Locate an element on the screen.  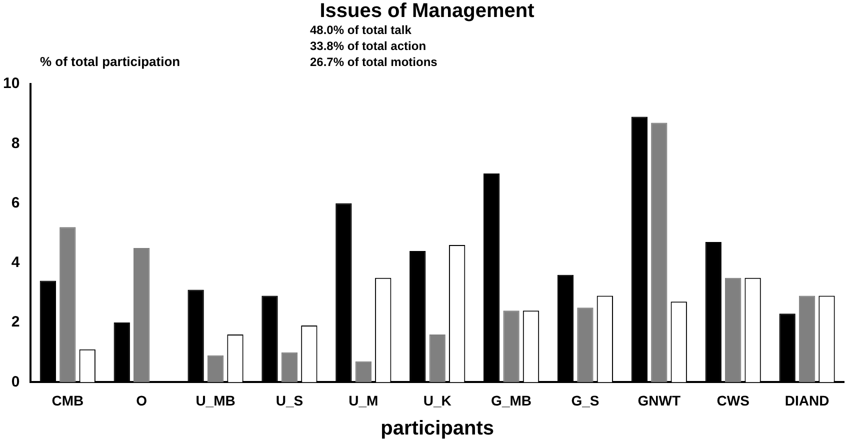
y-axis-title: % of total participation is located at coordinates (110, 61).